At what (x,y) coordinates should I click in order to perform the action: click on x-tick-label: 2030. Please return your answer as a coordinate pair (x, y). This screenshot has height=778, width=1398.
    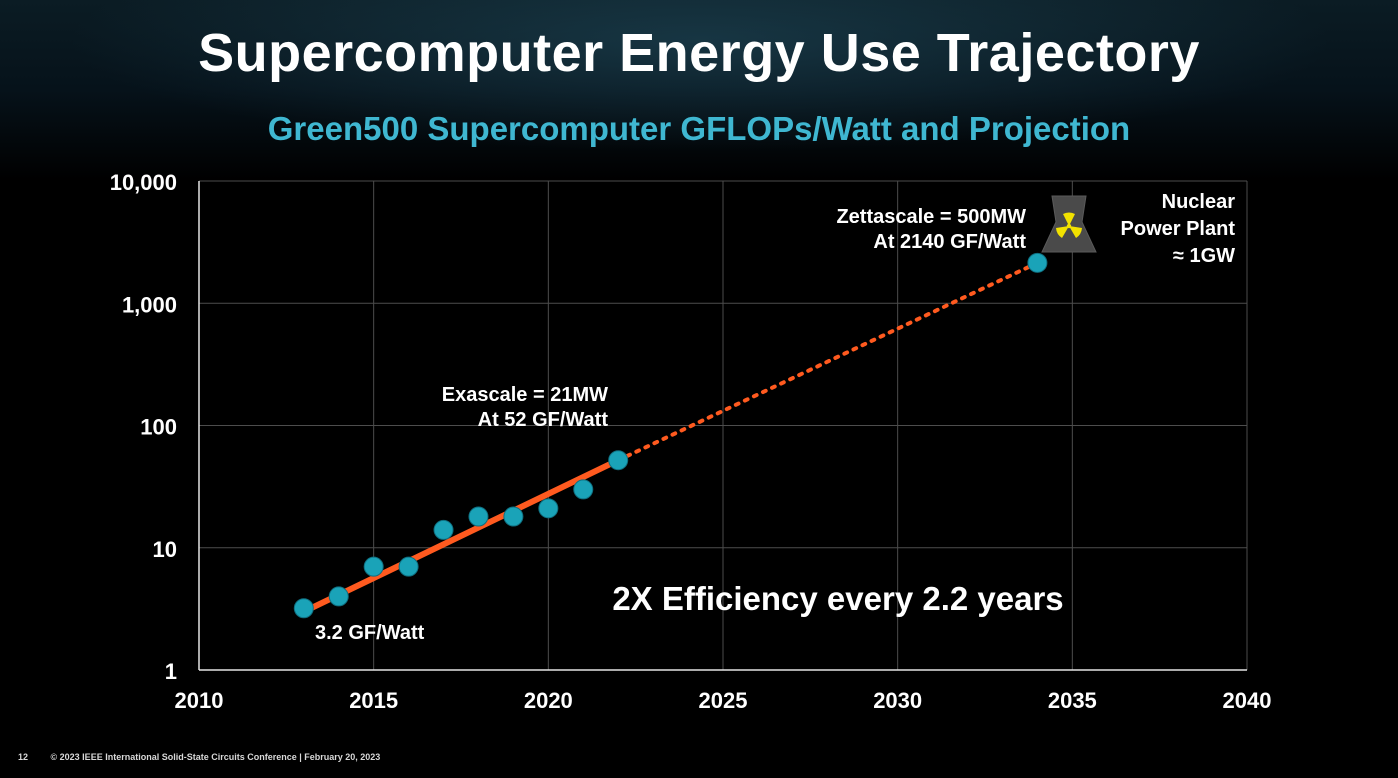
    Looking at the image, I should click on (897, 700).